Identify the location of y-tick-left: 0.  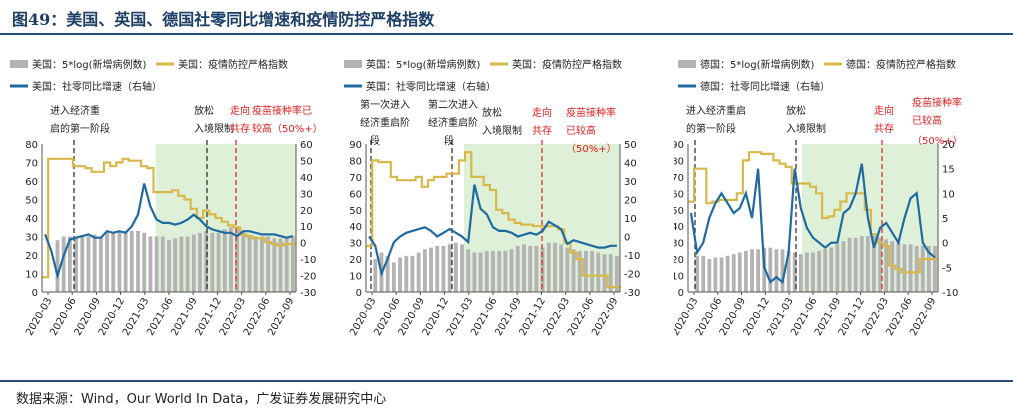
(681, 293).